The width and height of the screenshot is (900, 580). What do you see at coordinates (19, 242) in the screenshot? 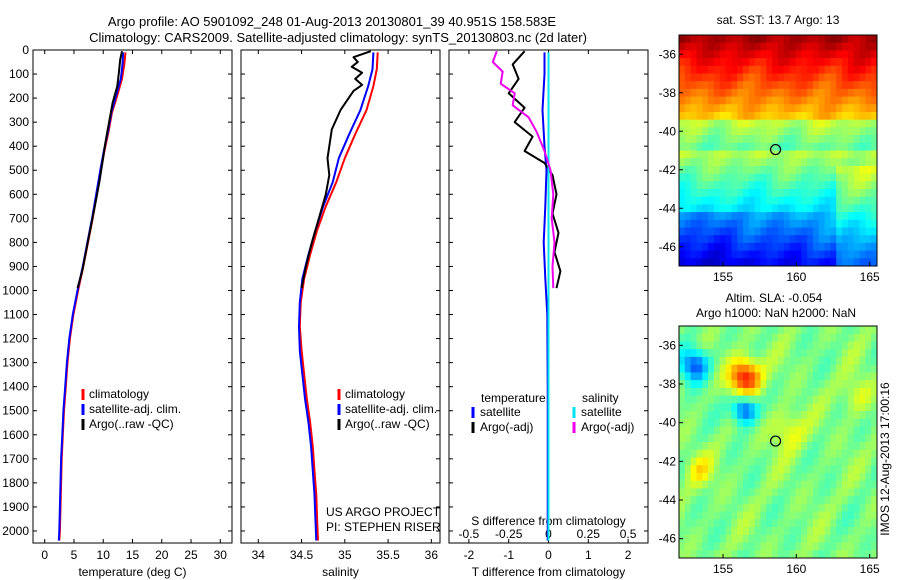
I see `y-tick-label: 800` at bounding box center [19, 242].